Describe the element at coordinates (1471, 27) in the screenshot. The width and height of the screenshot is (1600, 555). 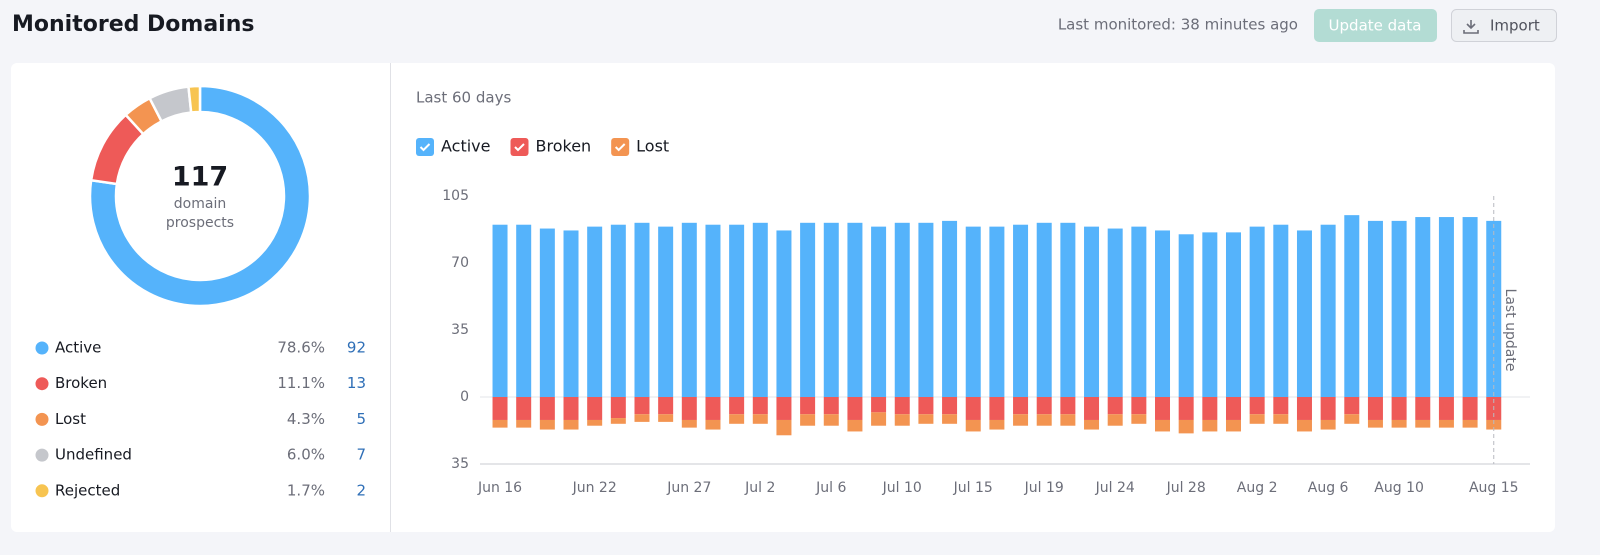
I see `import-icon` at that location.